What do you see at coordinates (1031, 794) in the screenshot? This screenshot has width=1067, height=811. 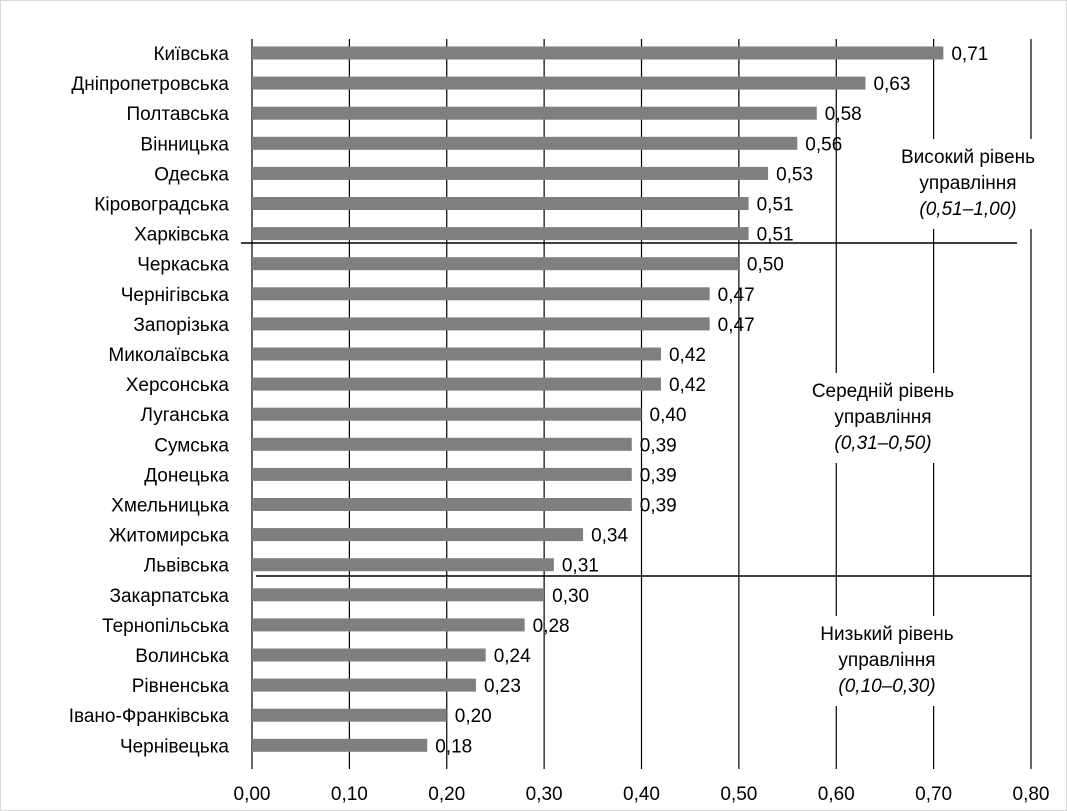 I see `x-tick-label: 0,80` at bounding box center [1031, 794].